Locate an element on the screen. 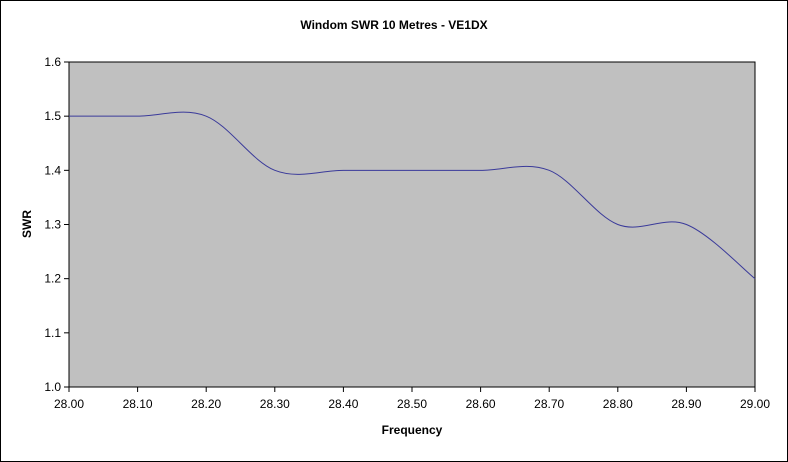  x-tick-label: 28.00 is located at coordinates (69, 404).